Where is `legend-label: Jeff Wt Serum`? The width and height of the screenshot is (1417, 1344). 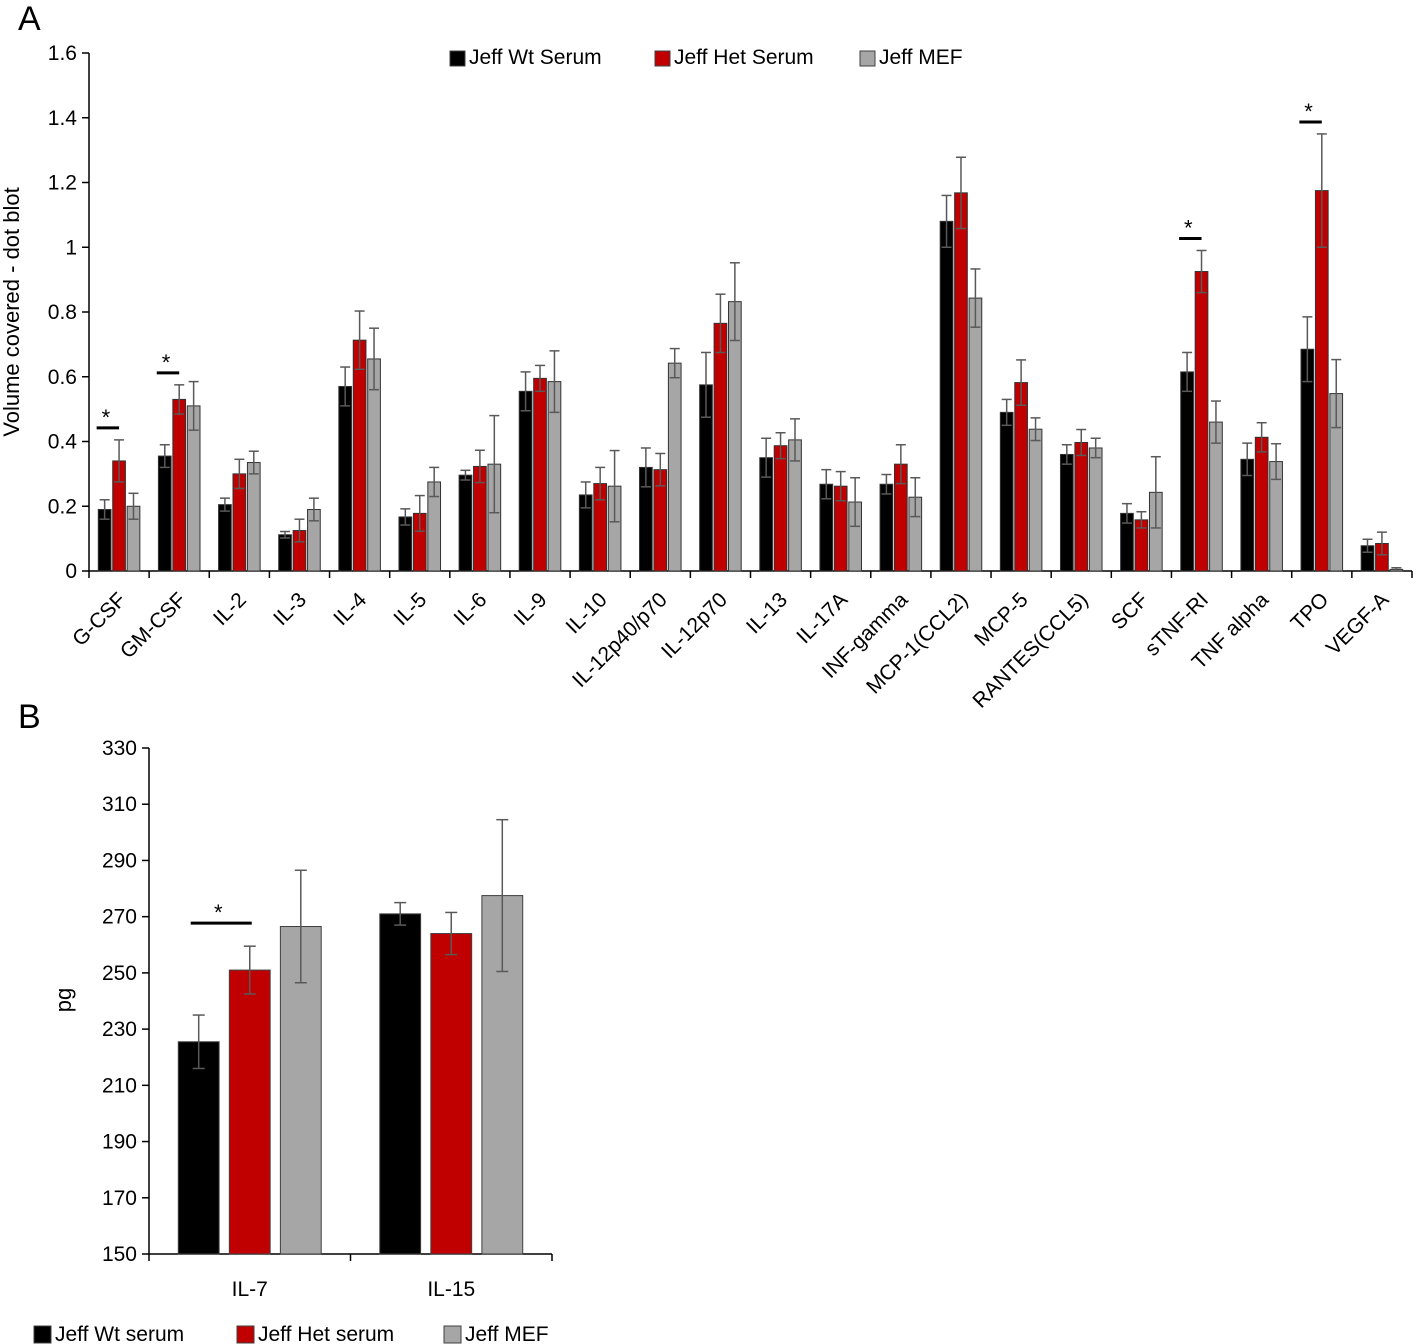
legend-label: Jeff Wt Serum is located at coordinates (535, 57).